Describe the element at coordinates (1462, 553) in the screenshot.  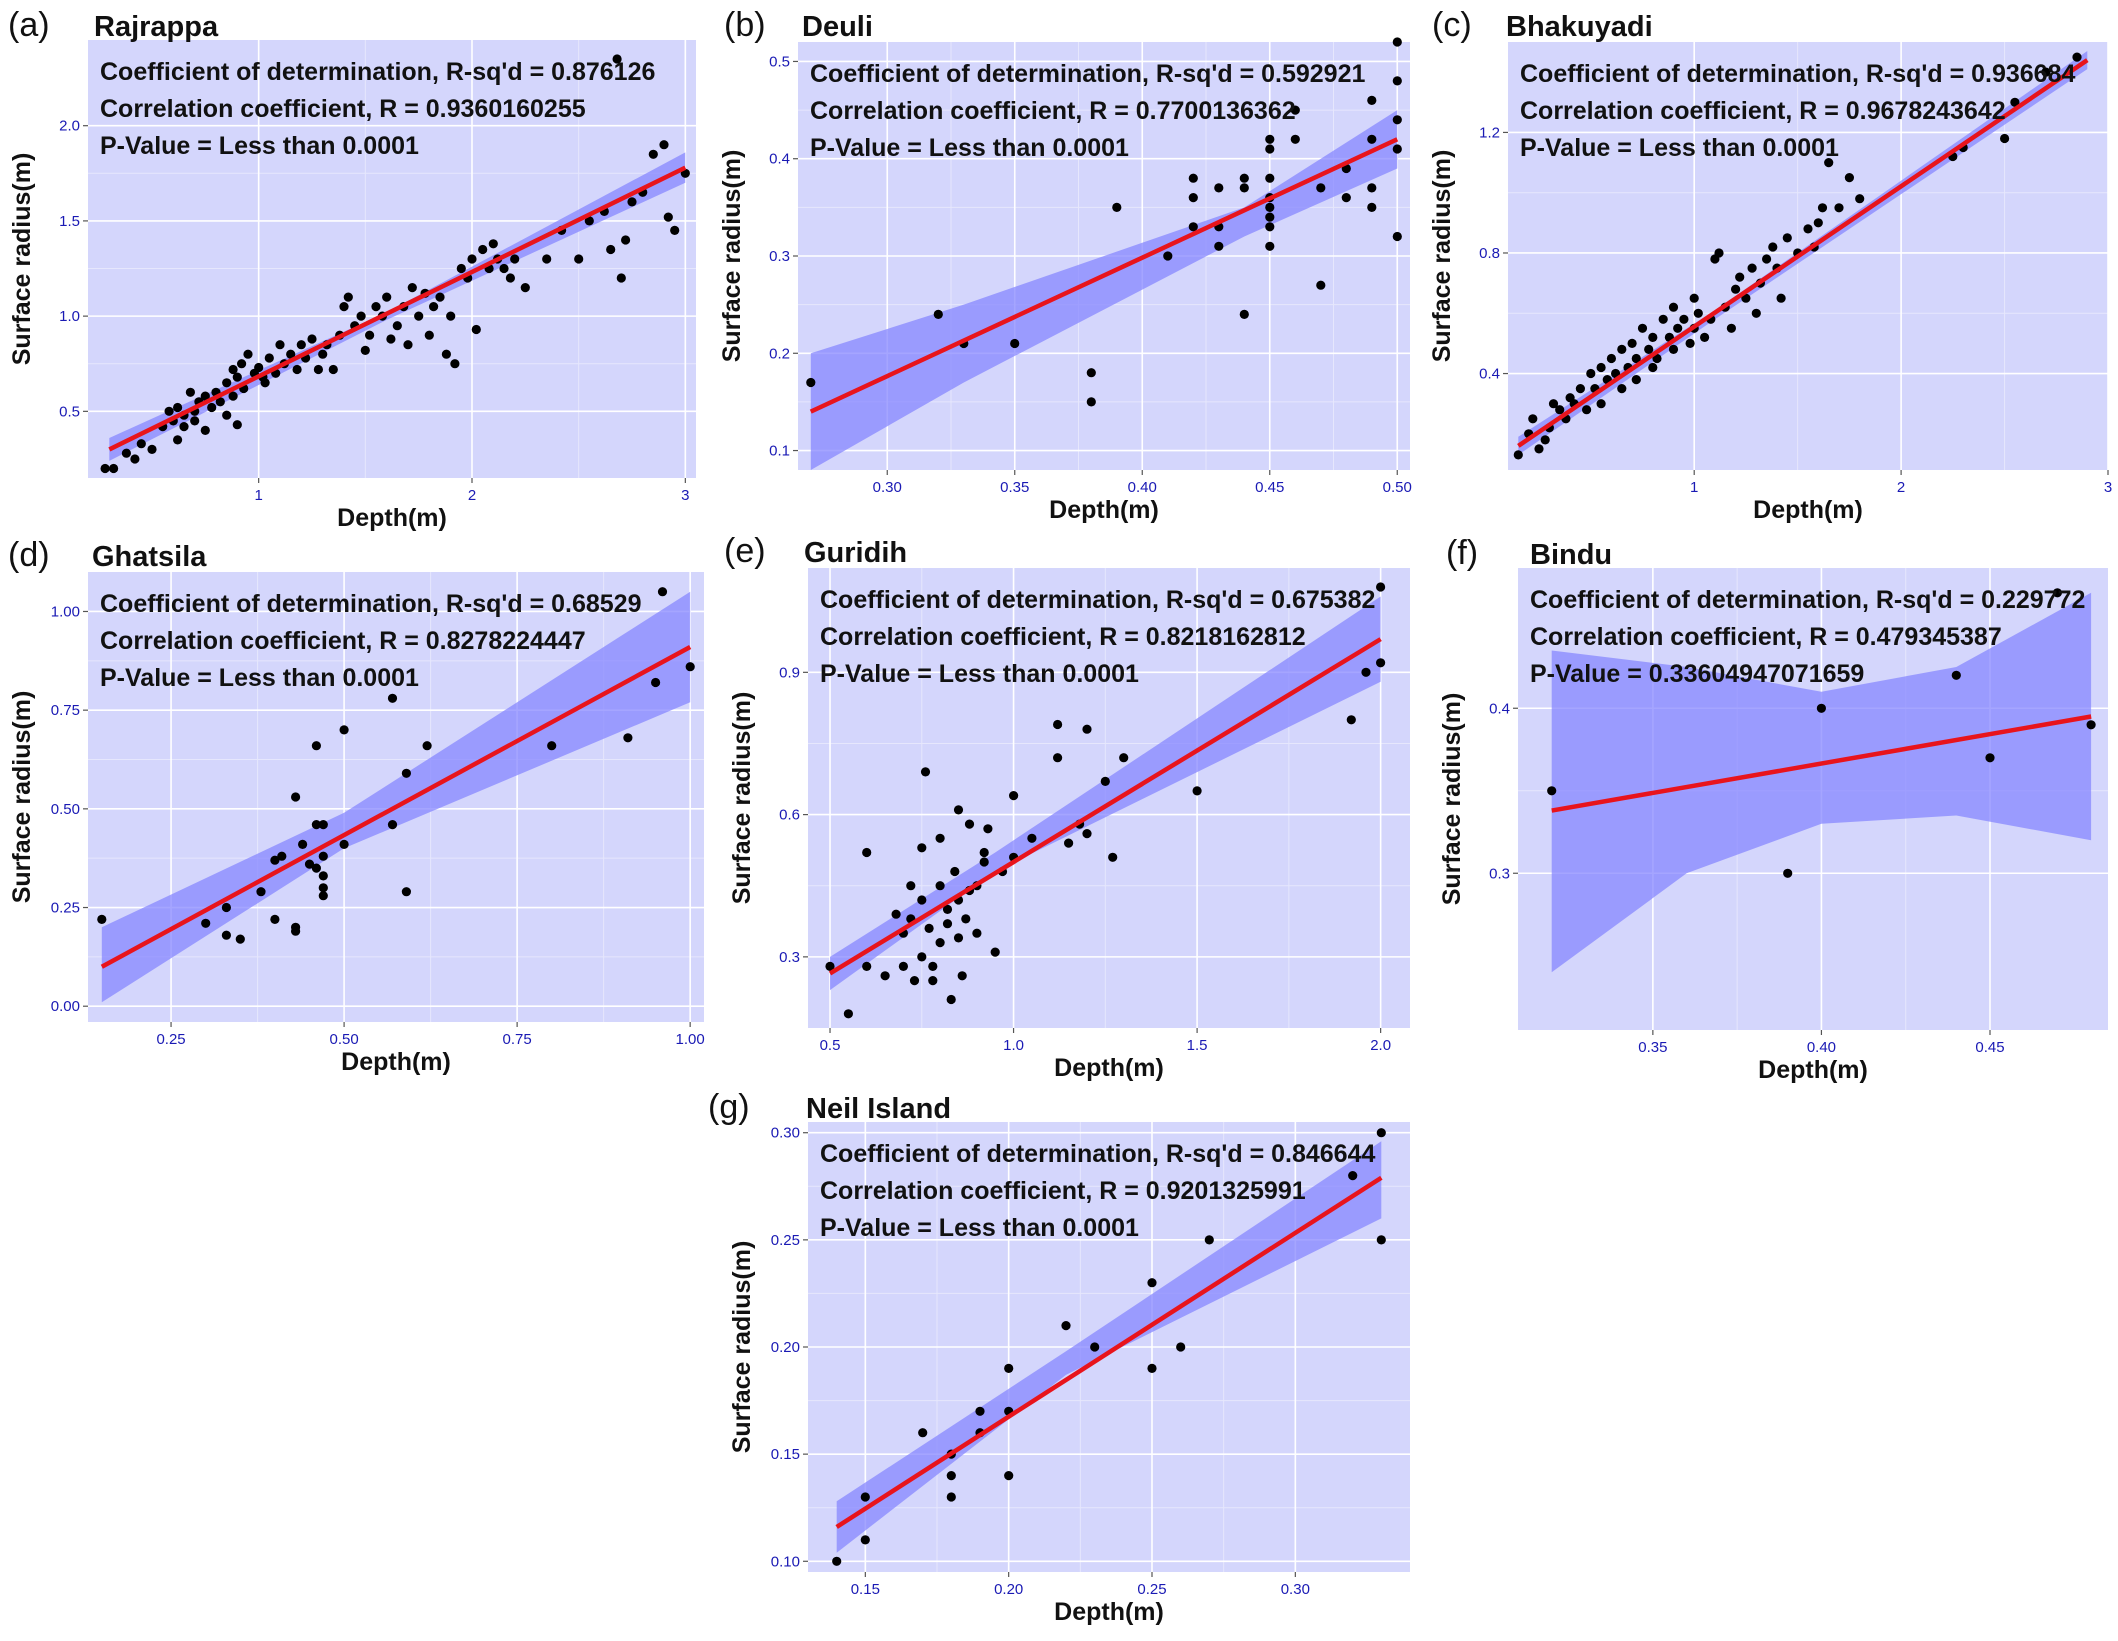
I see `panel-label: (f)` at that location.